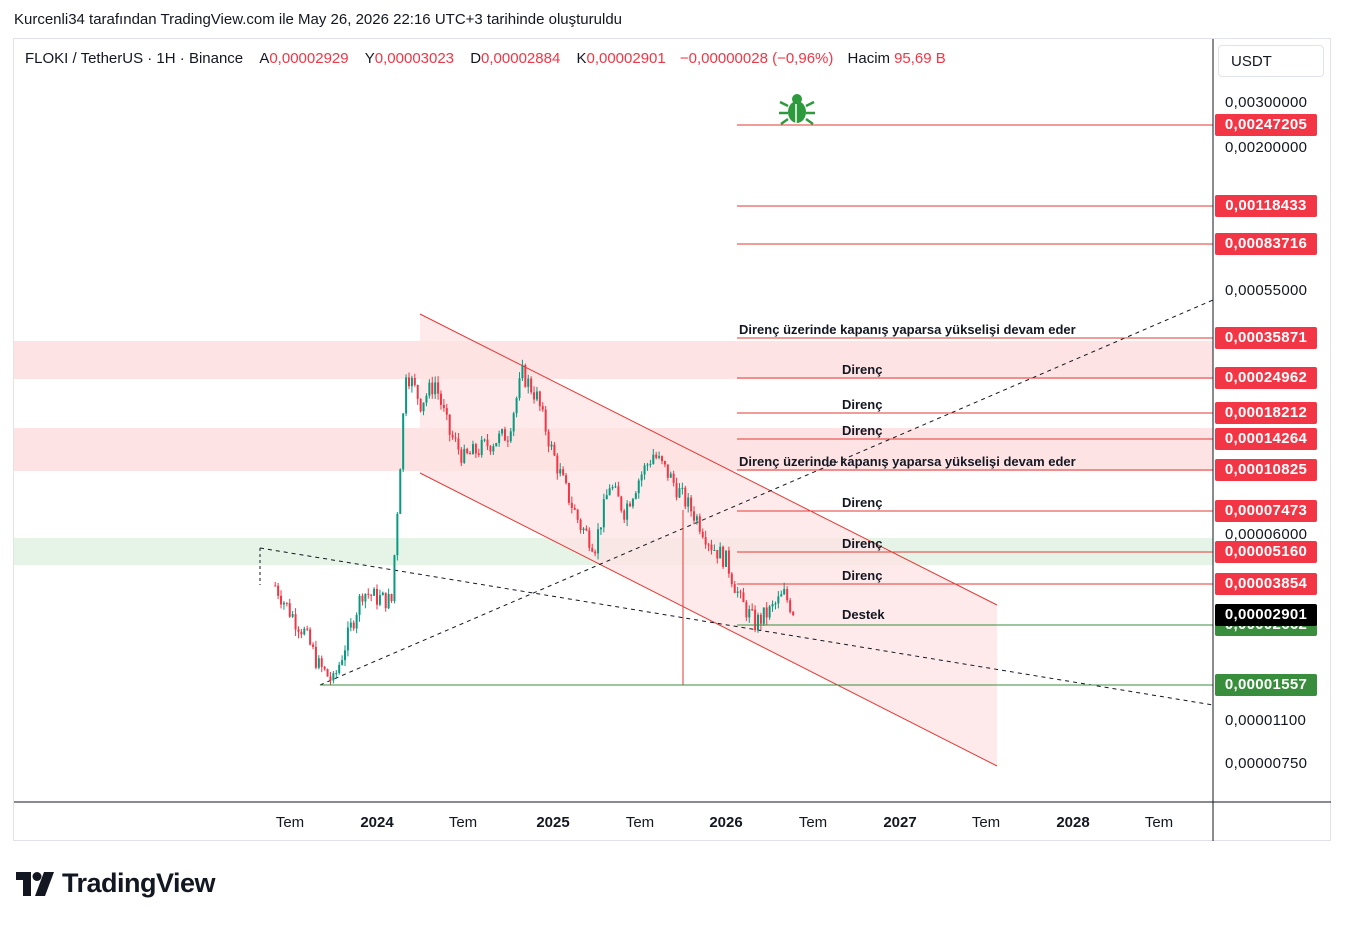  What do you see at coordinates (1266, 338) in the screenshot?
I see `resistance-price-tag: 0,00035871` at bounding box center [1266, 338].